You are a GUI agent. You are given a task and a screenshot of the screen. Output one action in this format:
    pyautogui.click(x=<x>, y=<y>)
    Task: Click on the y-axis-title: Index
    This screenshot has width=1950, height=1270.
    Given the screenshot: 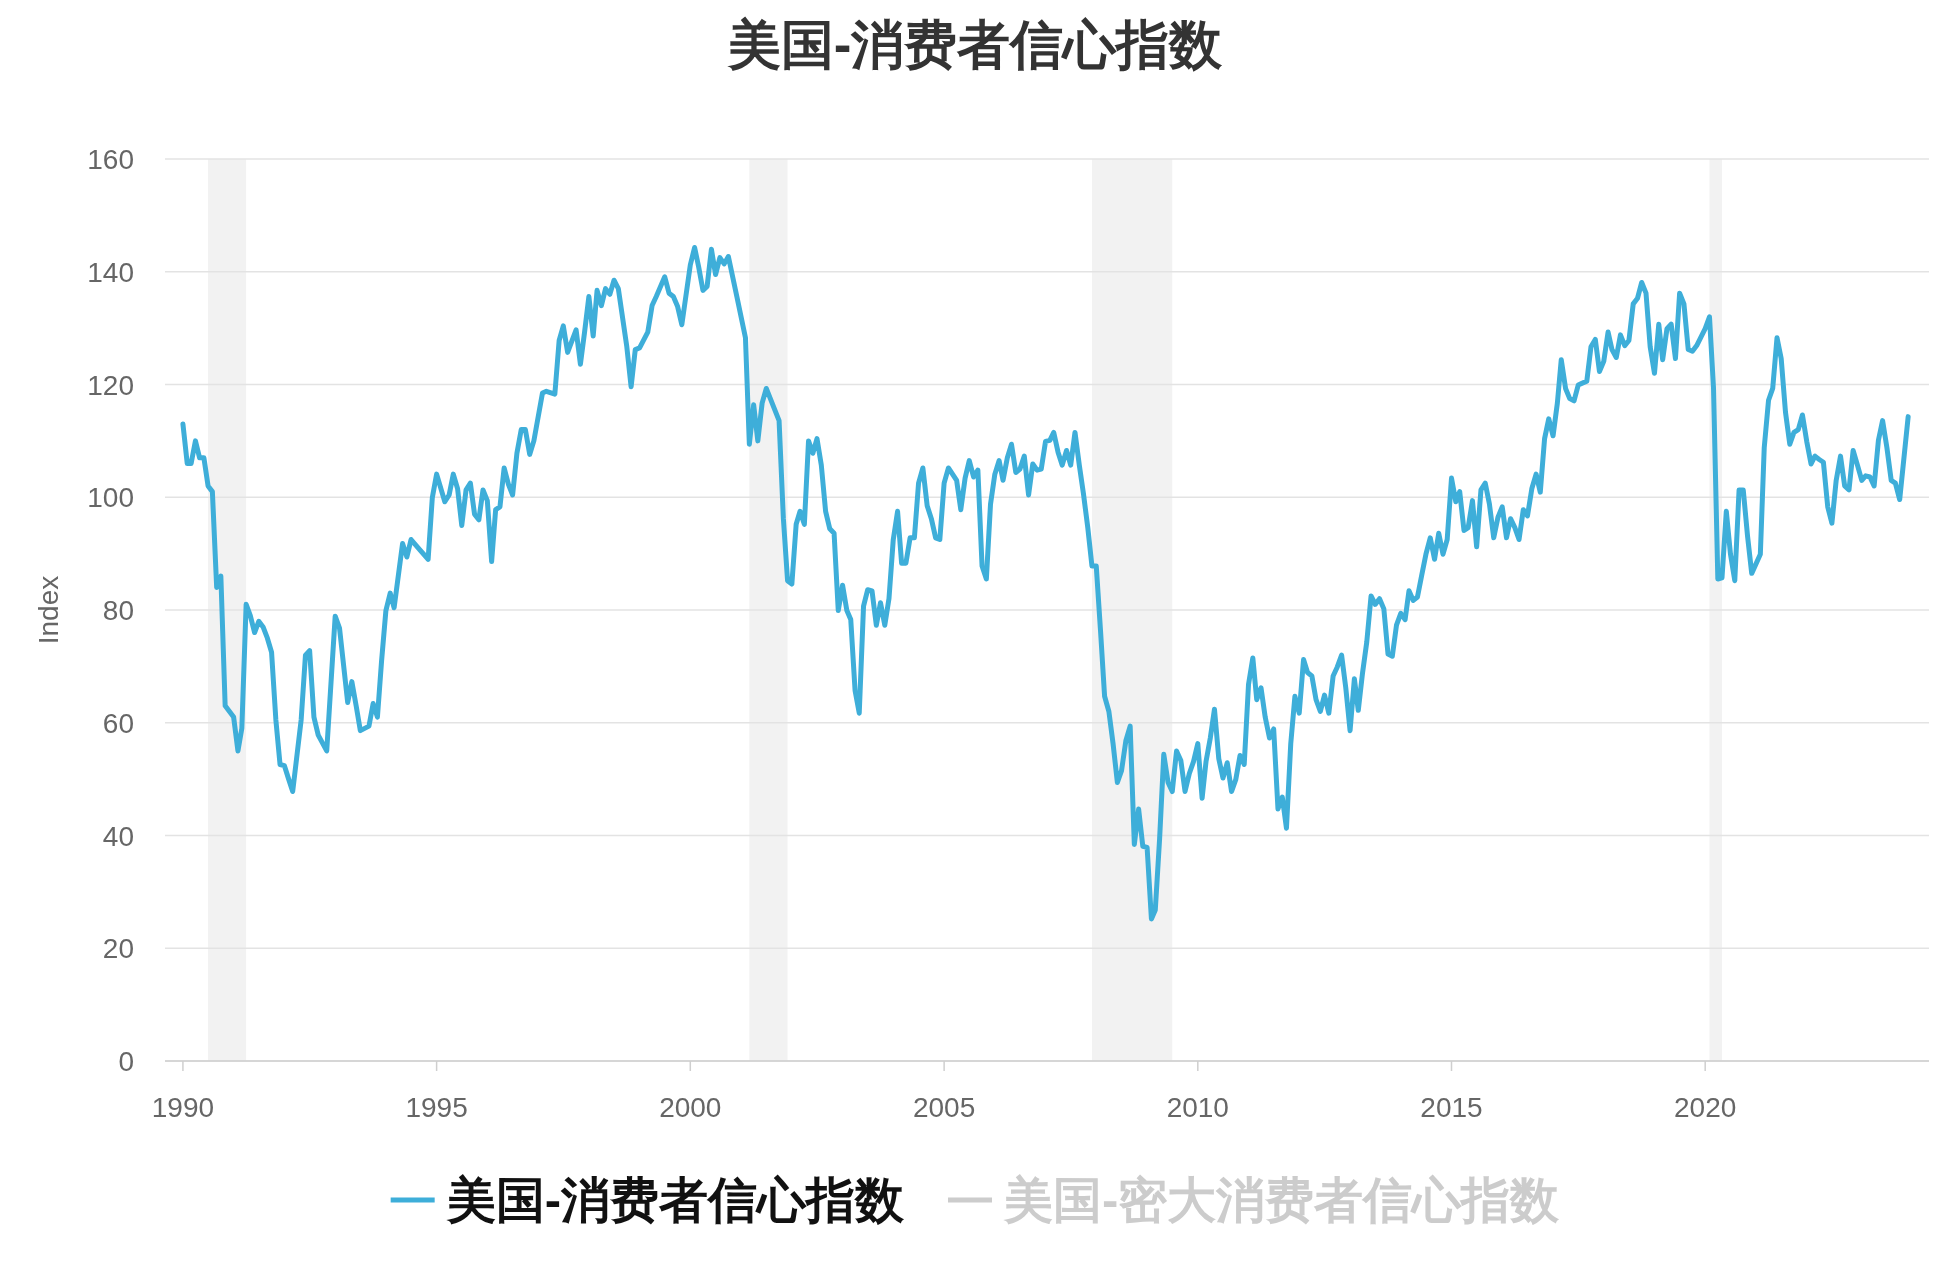 What is the action you would take?
    pyautogui.click(x=48, y=610)
    